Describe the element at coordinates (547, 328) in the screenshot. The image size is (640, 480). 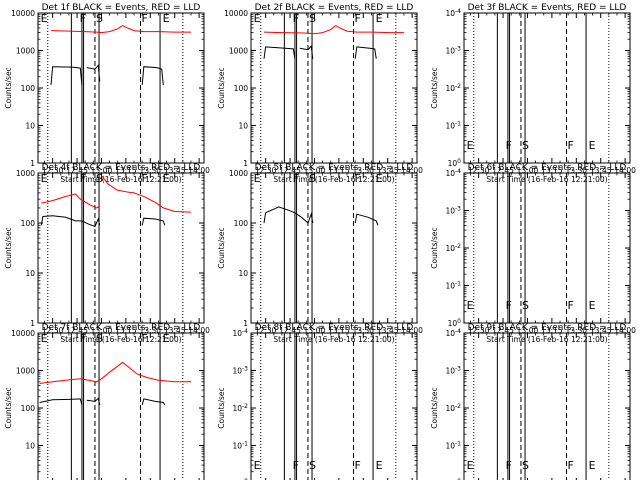
I see `panel-title: Det 9f BLACK = Events, RED = LLD` at that location.